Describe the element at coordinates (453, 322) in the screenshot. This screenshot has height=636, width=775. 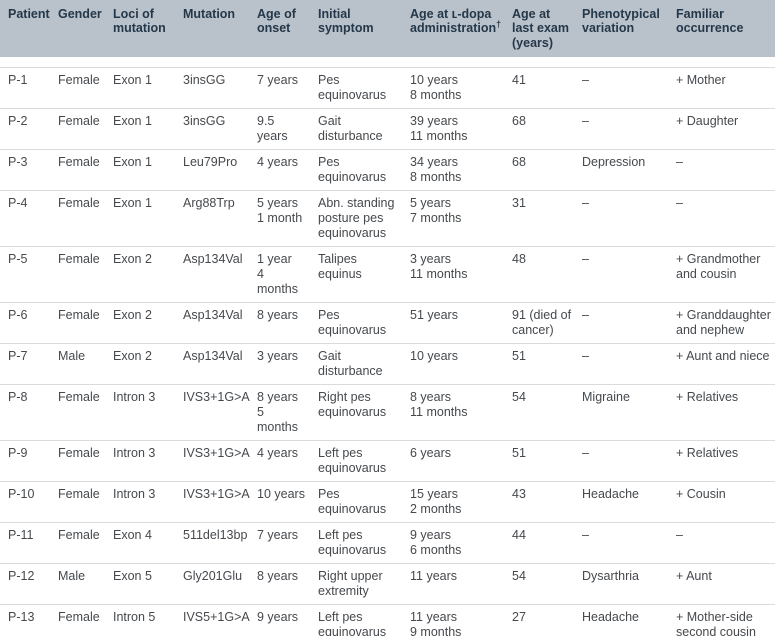
I see `cell-ldopa: 51 years` at that location.